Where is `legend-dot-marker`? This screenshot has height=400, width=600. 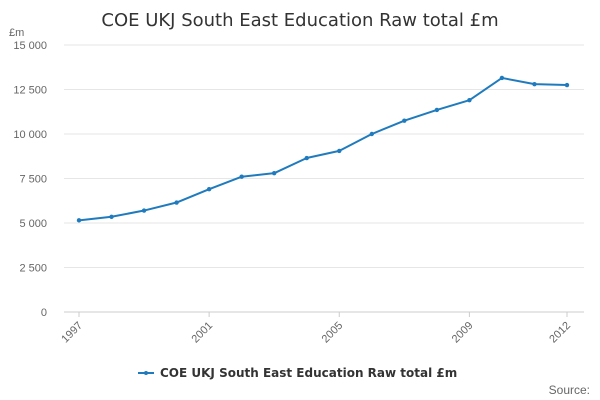
legend-dot-marker is located at coordinates (146, 373).